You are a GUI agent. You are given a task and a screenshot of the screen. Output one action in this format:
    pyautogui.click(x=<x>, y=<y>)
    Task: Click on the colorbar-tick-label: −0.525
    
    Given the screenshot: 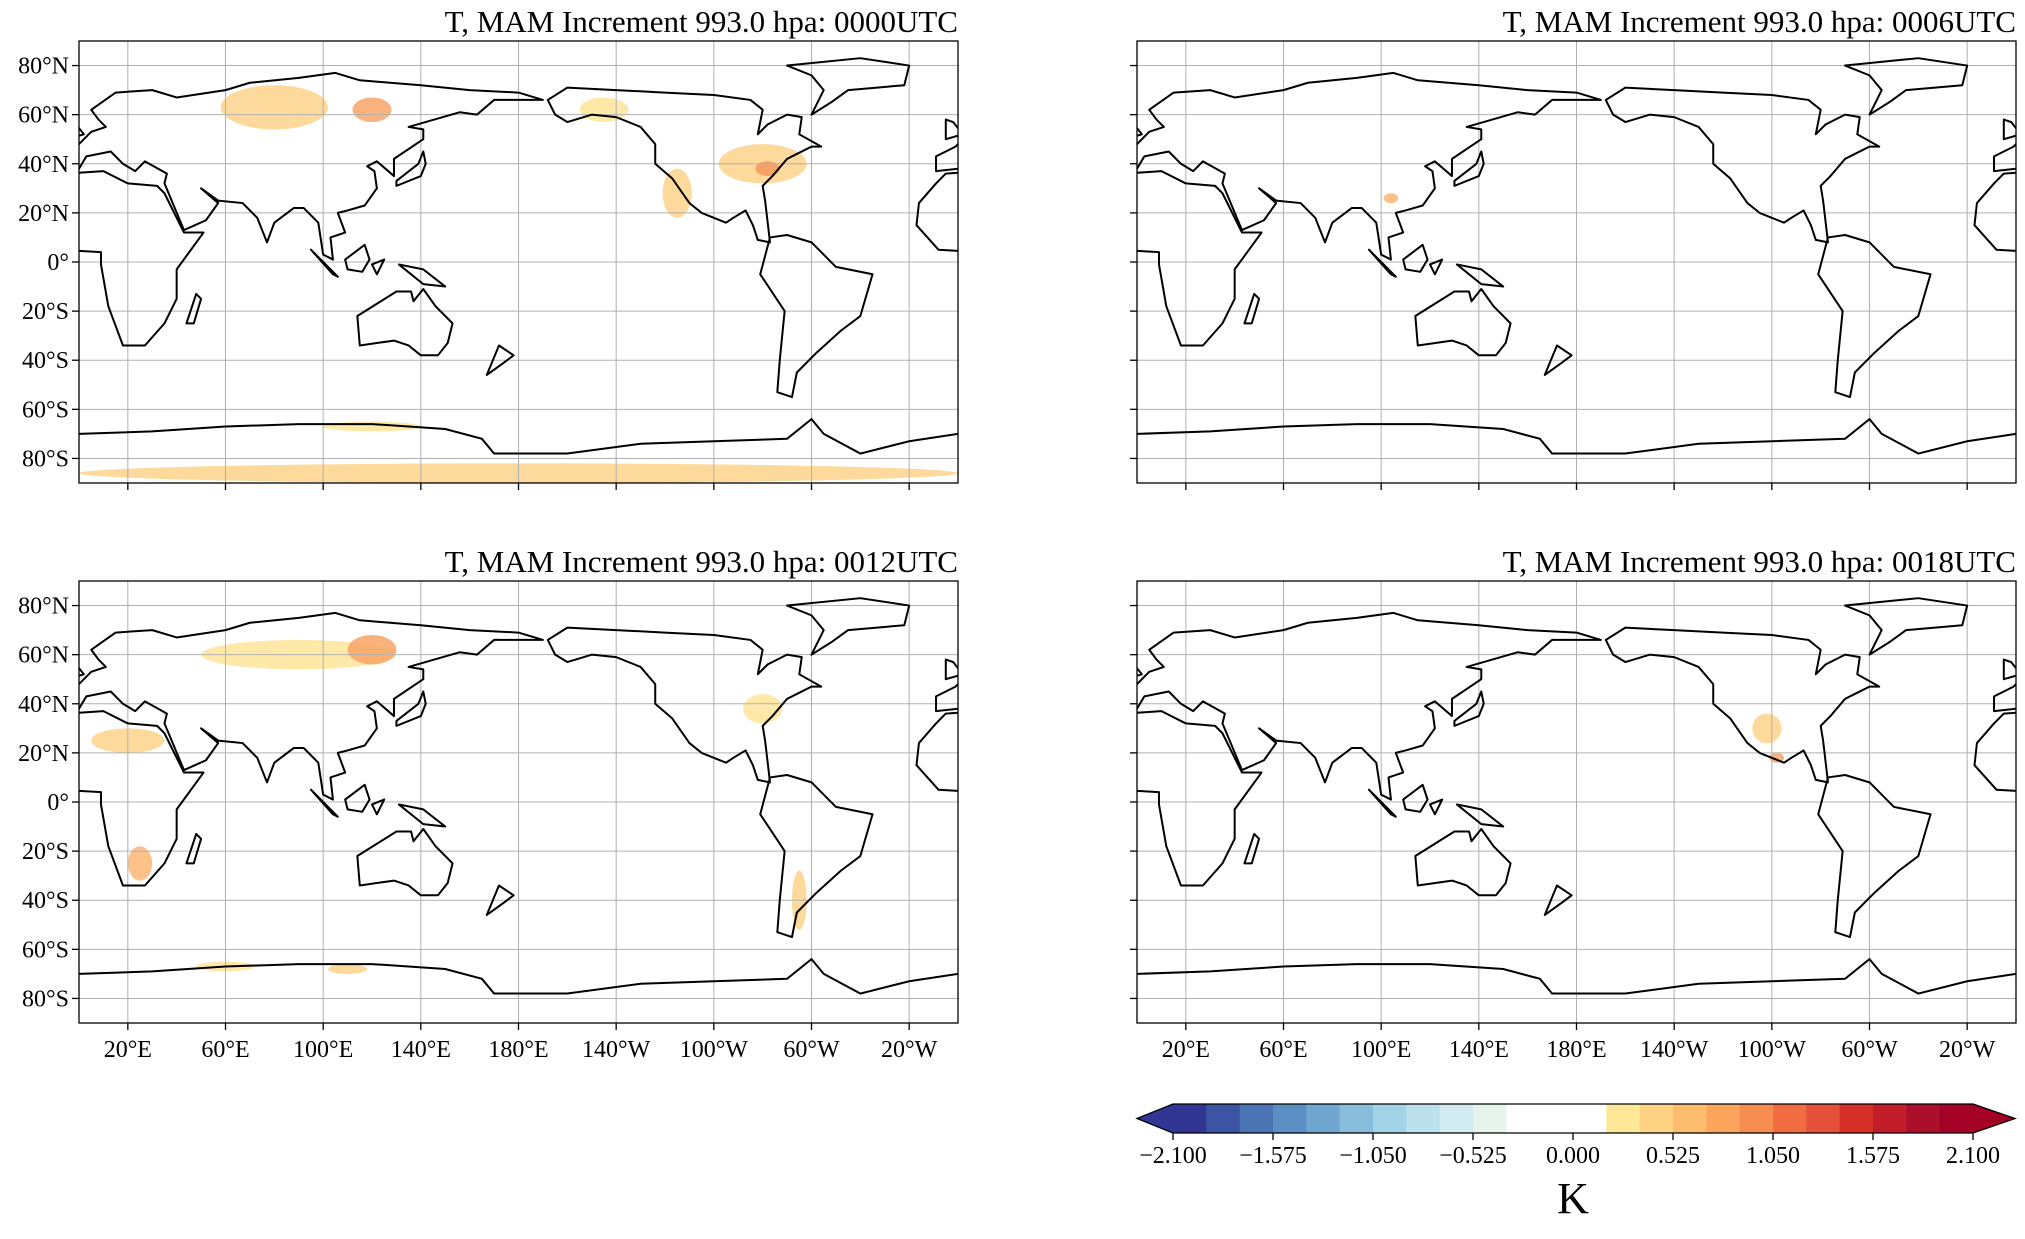 What is the action you would take?
    pyautogui.click(x=1473, y=1156)
    